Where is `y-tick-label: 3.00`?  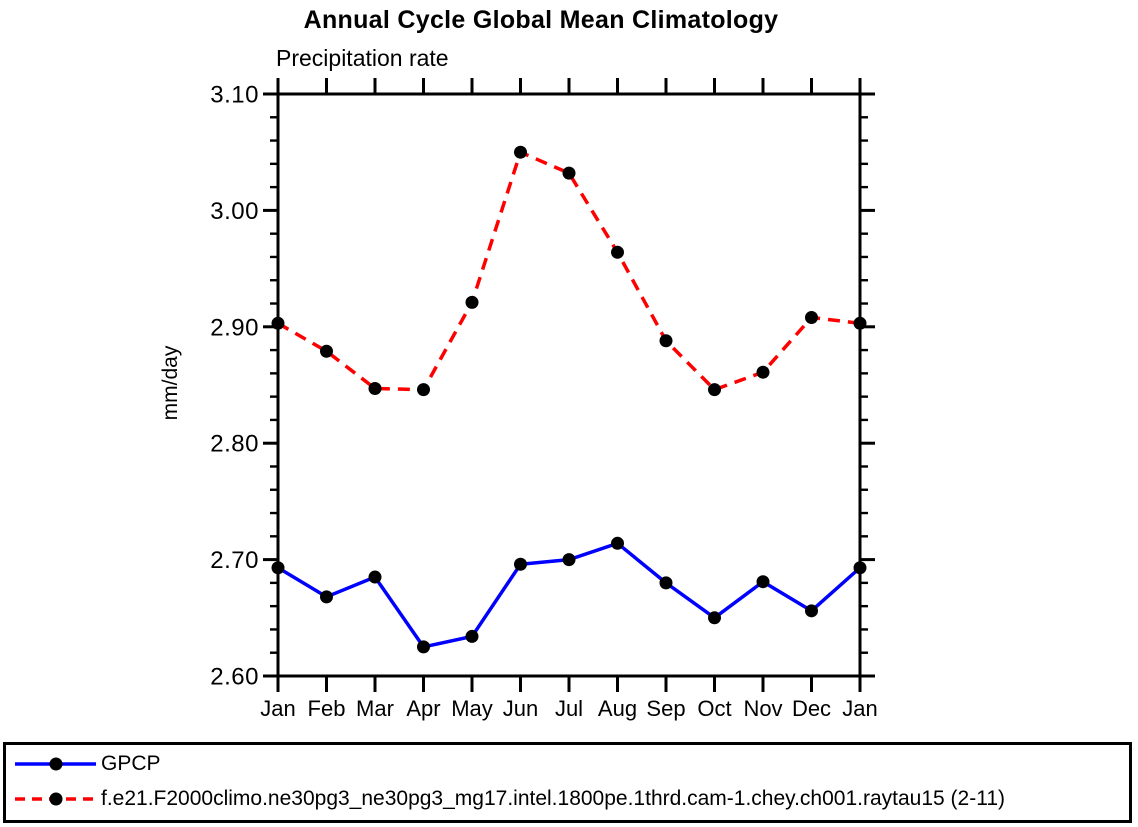
y-tick-label: 3.00 is located at coordinates (234, 211).